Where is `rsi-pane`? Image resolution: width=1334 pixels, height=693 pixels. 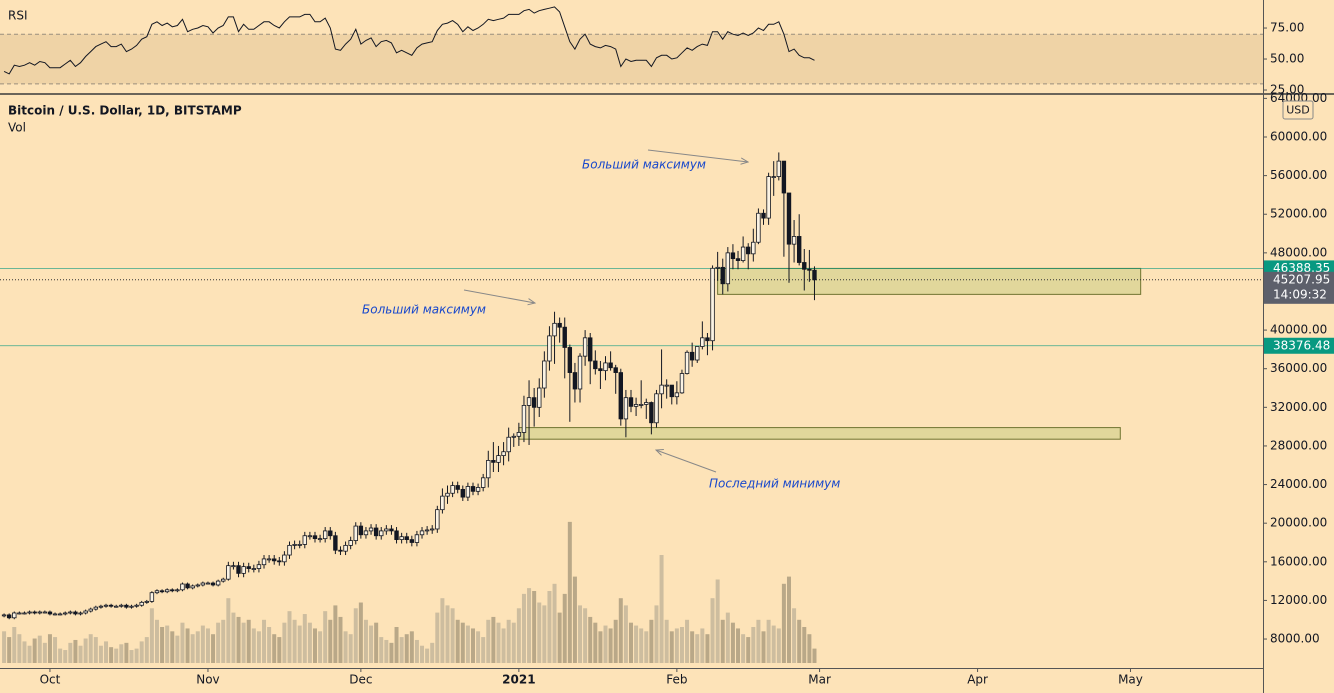 rsi-pane is located at coordinates (631, 45).